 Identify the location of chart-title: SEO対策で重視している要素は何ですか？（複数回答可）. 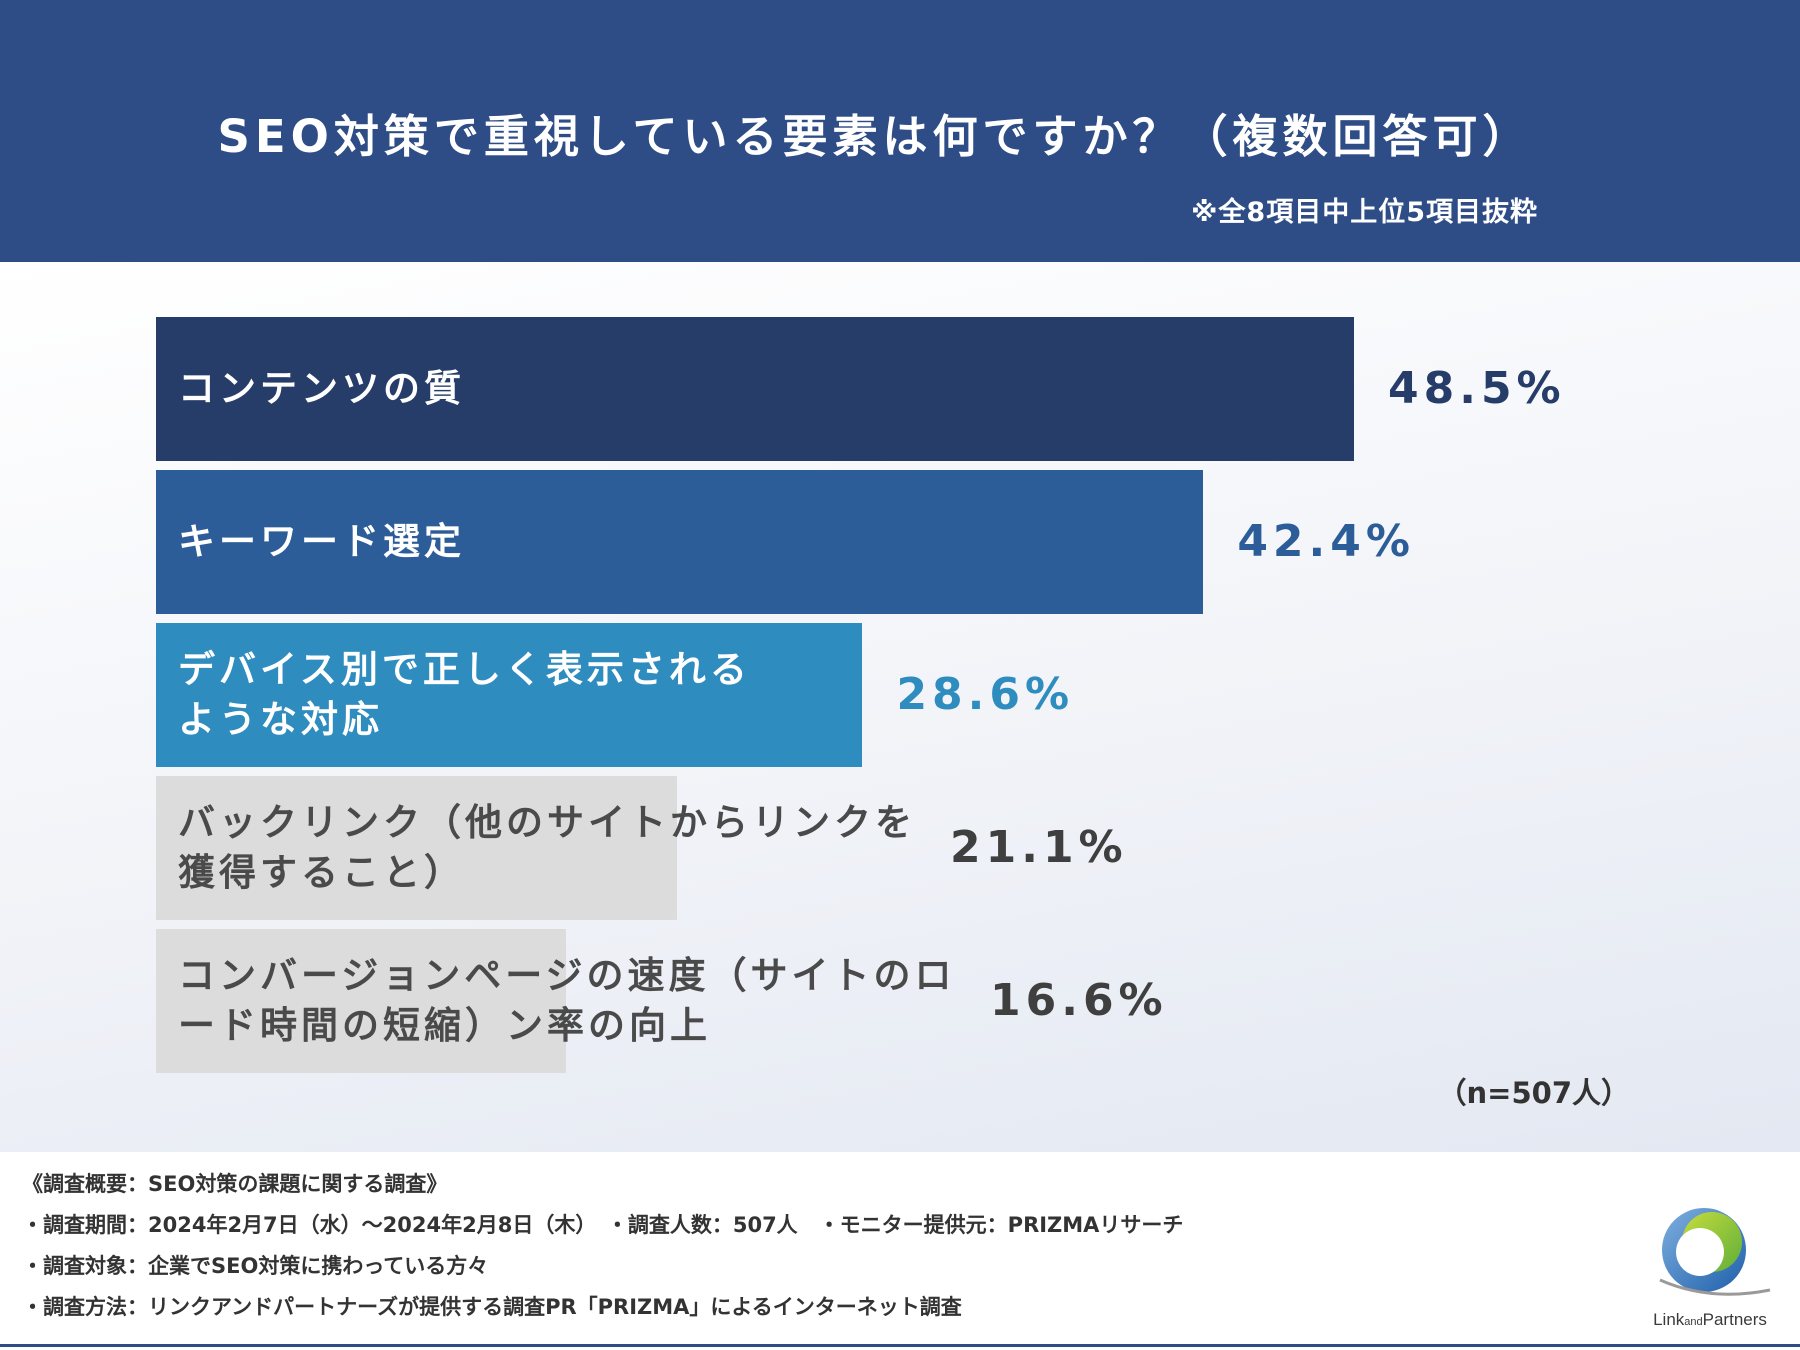
(875, 136).